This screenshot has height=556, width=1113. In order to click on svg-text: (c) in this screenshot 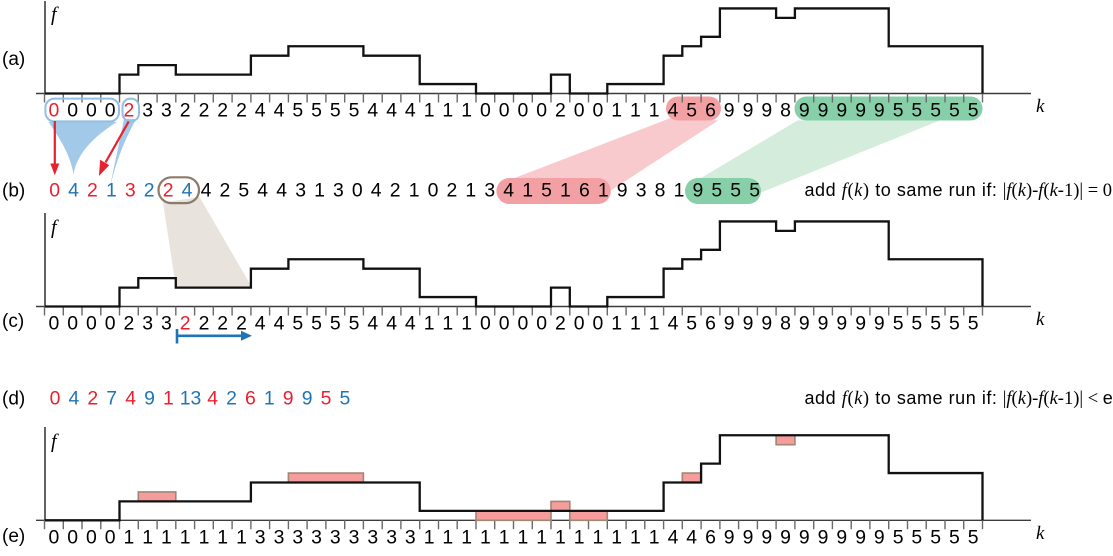, I will do `click(13, 321)`.